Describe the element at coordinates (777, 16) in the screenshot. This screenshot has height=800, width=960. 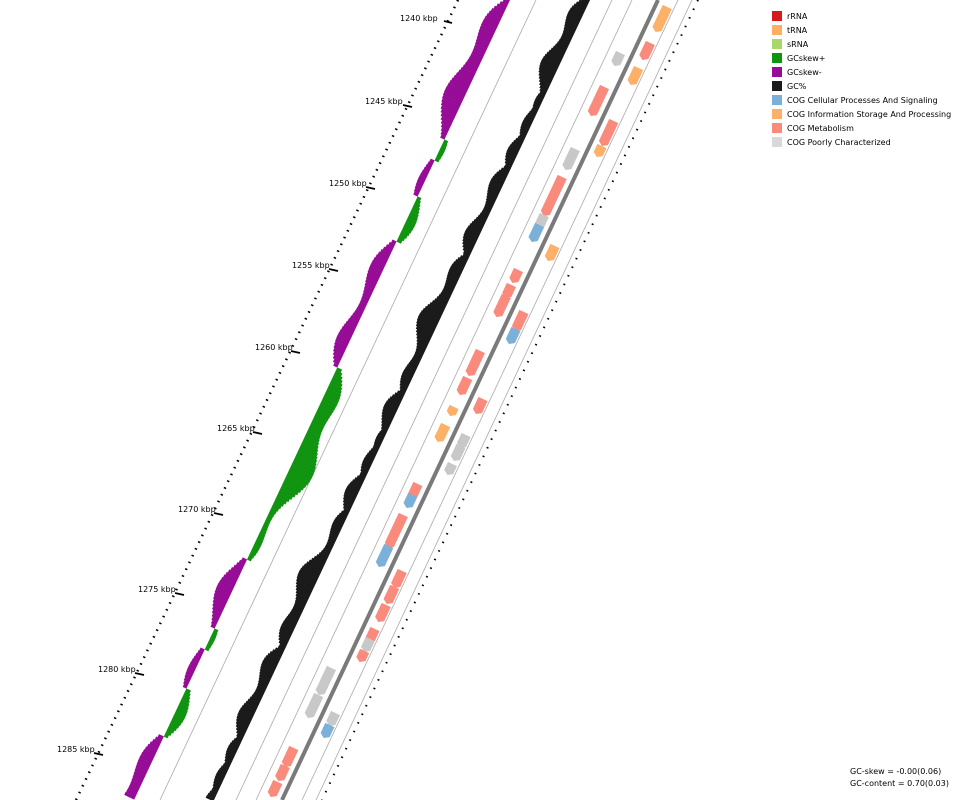
I see `swatch-rrna` at that location.